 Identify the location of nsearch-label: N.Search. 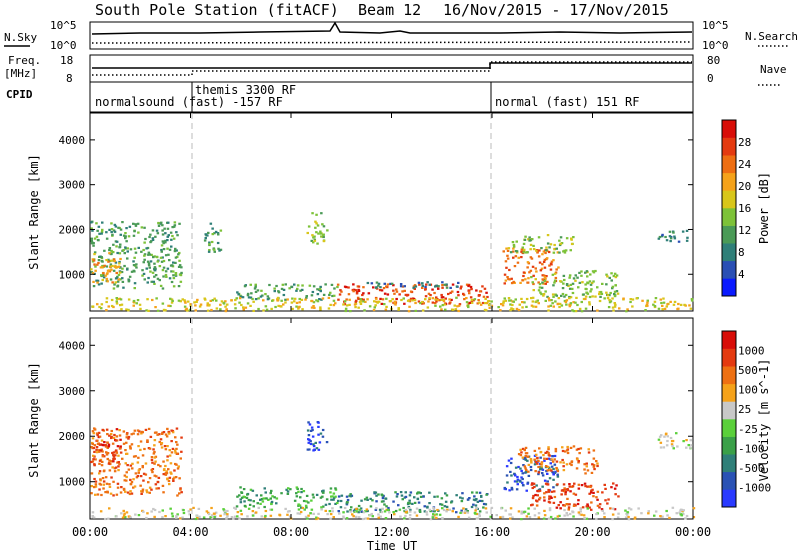
(771, 36).